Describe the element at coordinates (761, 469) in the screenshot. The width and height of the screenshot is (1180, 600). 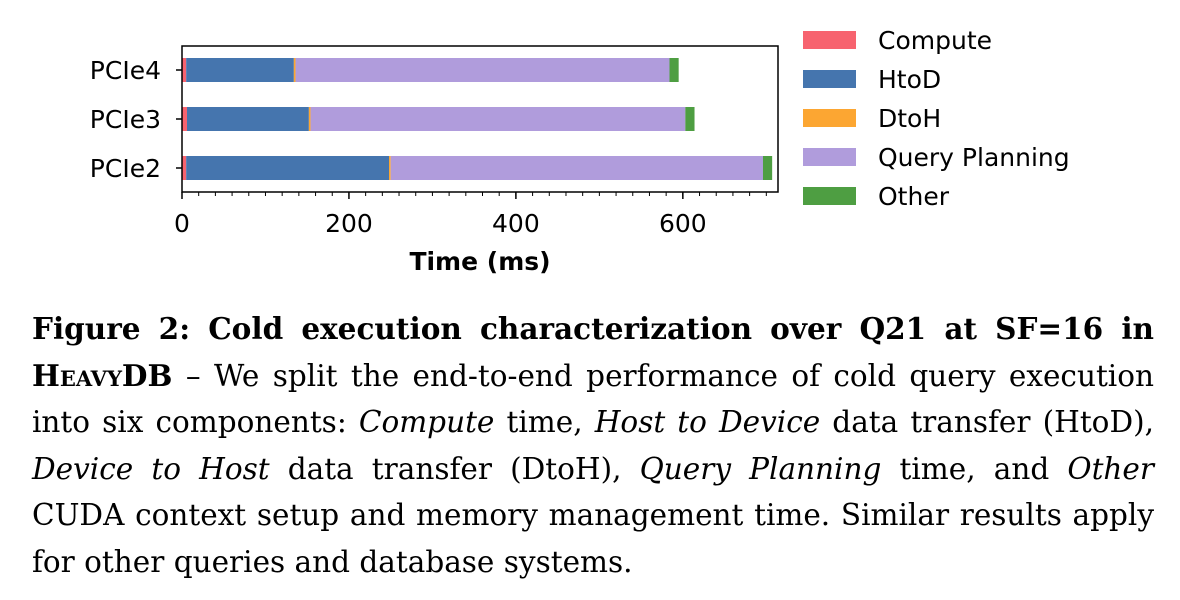
I see `caption-text-part: Query Planning` at that location.